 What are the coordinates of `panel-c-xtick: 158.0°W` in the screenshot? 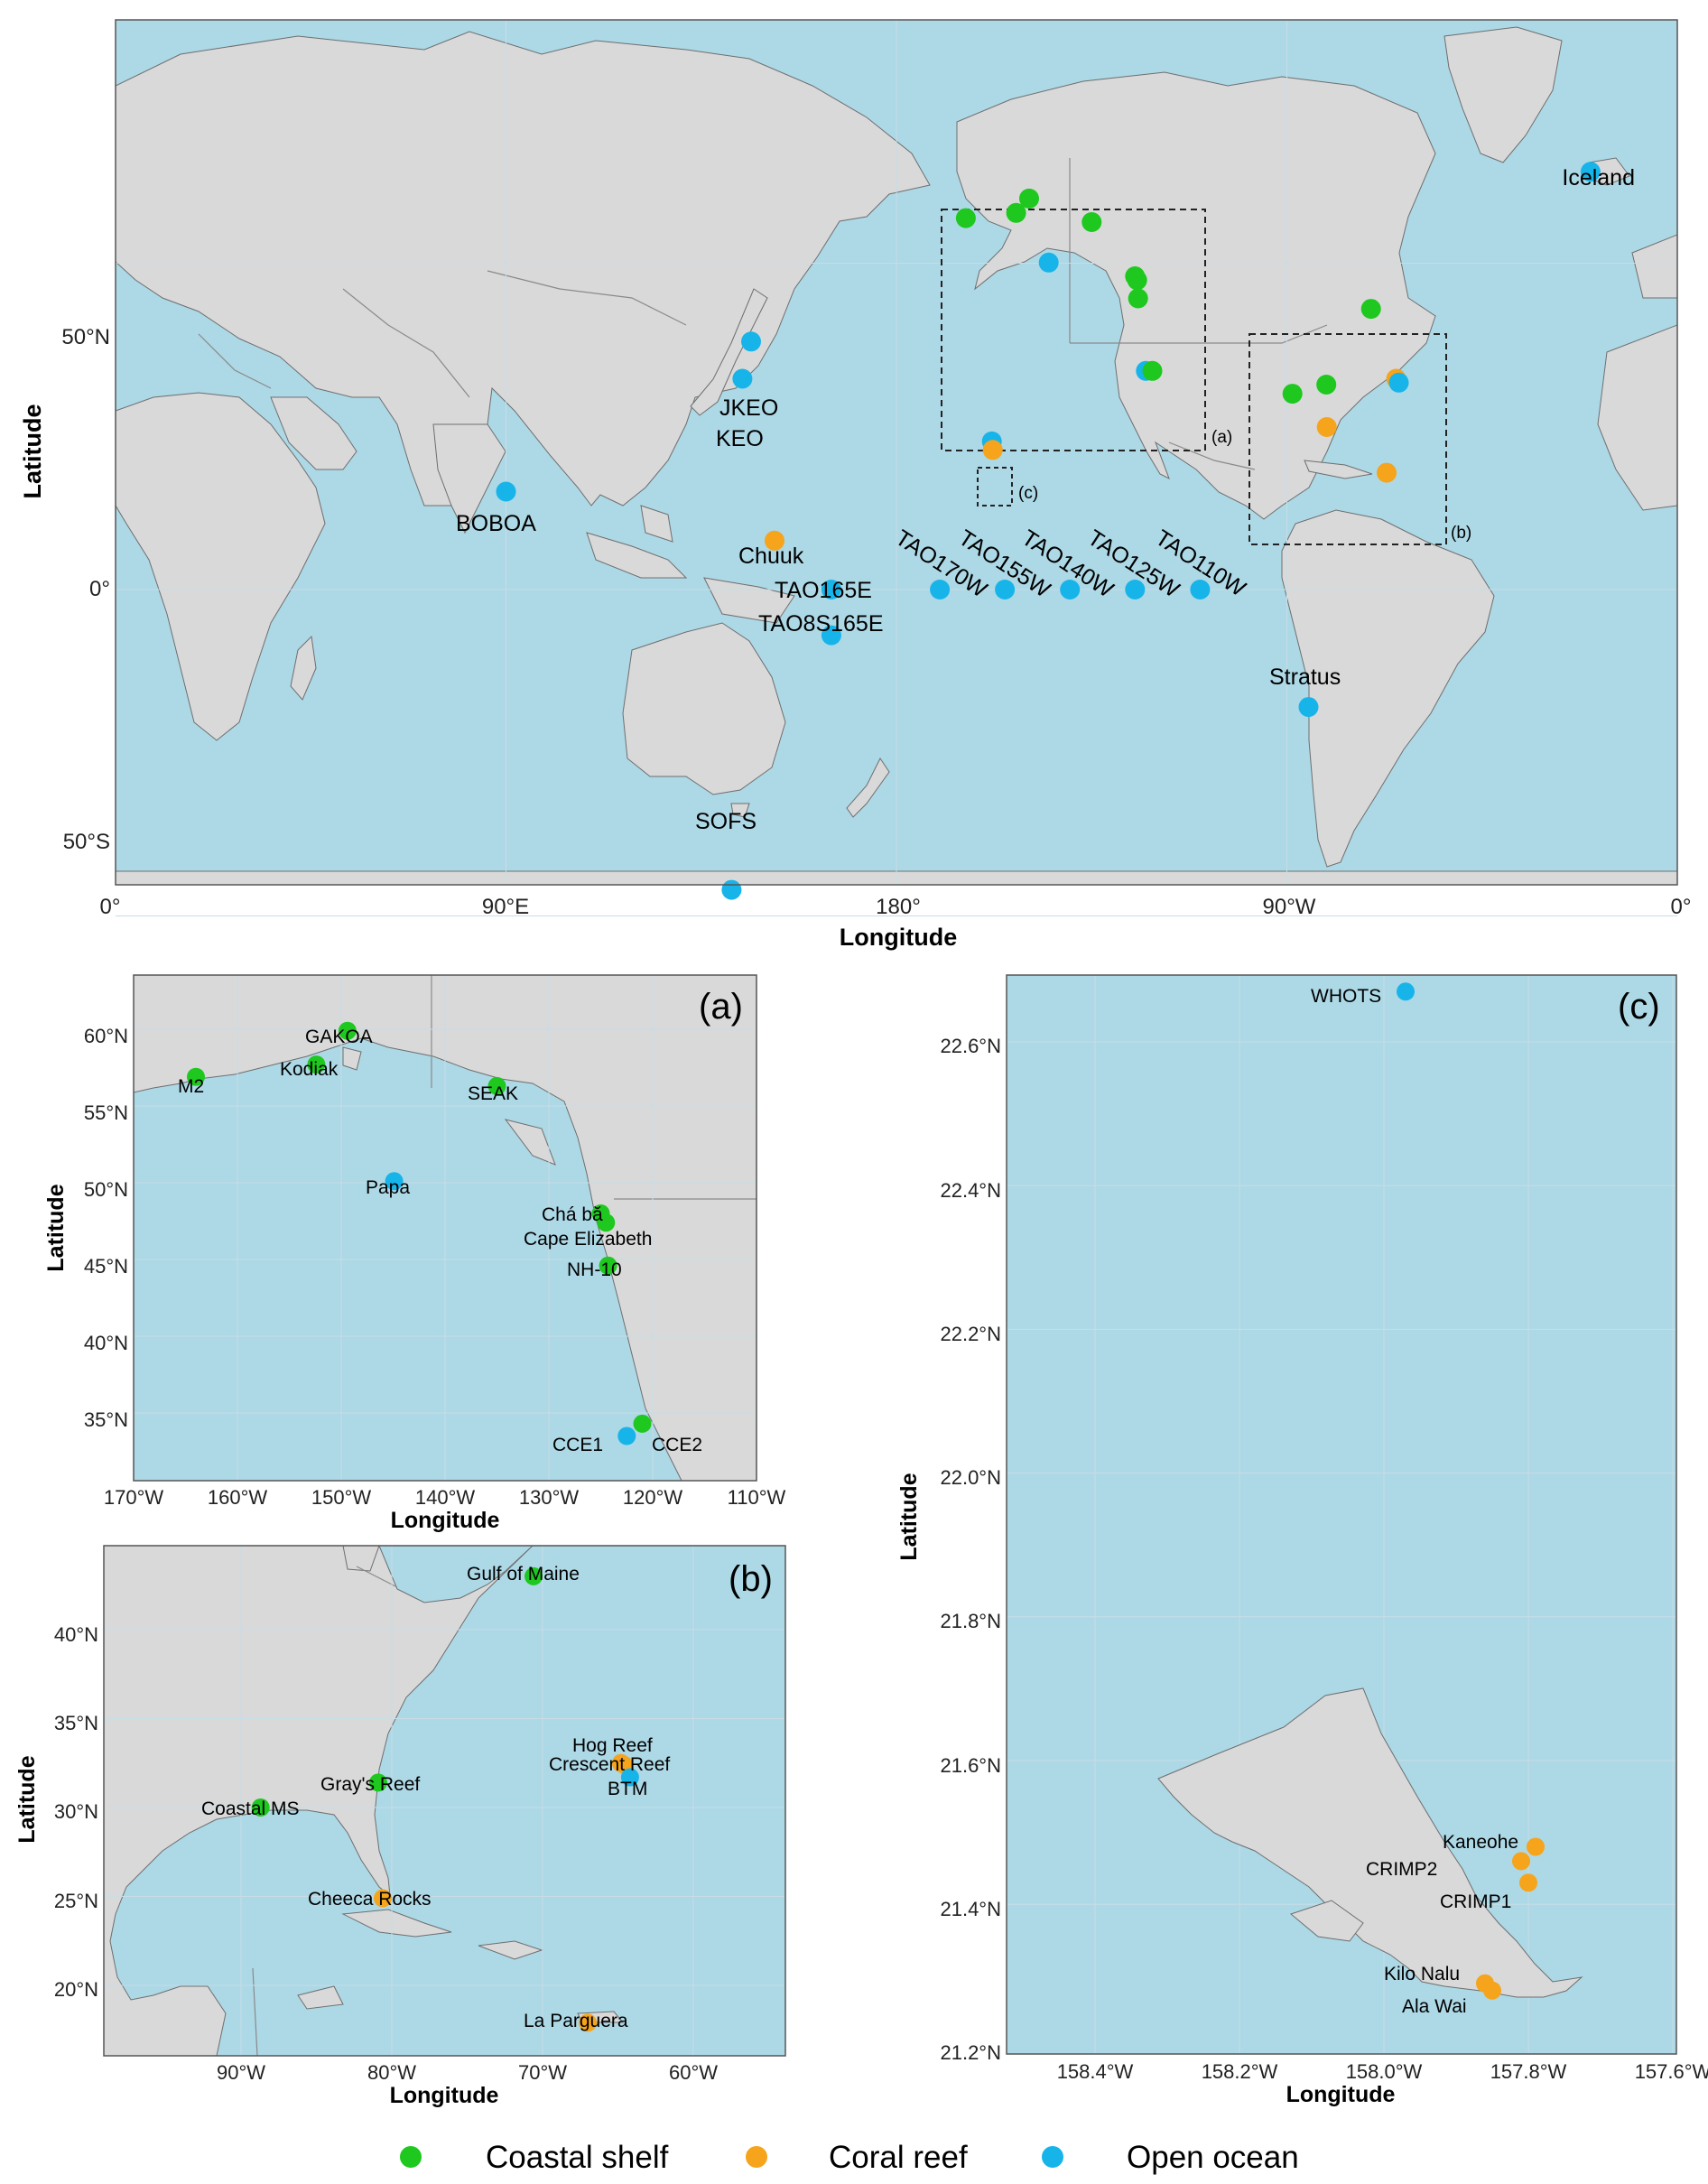 It's located at (1384, 2071).